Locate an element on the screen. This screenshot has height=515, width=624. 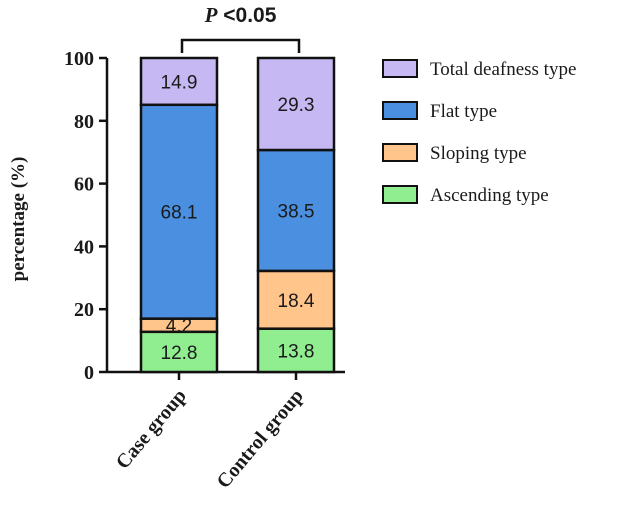
legend-swatch-ascending-type is located at coordinates (400, 194).